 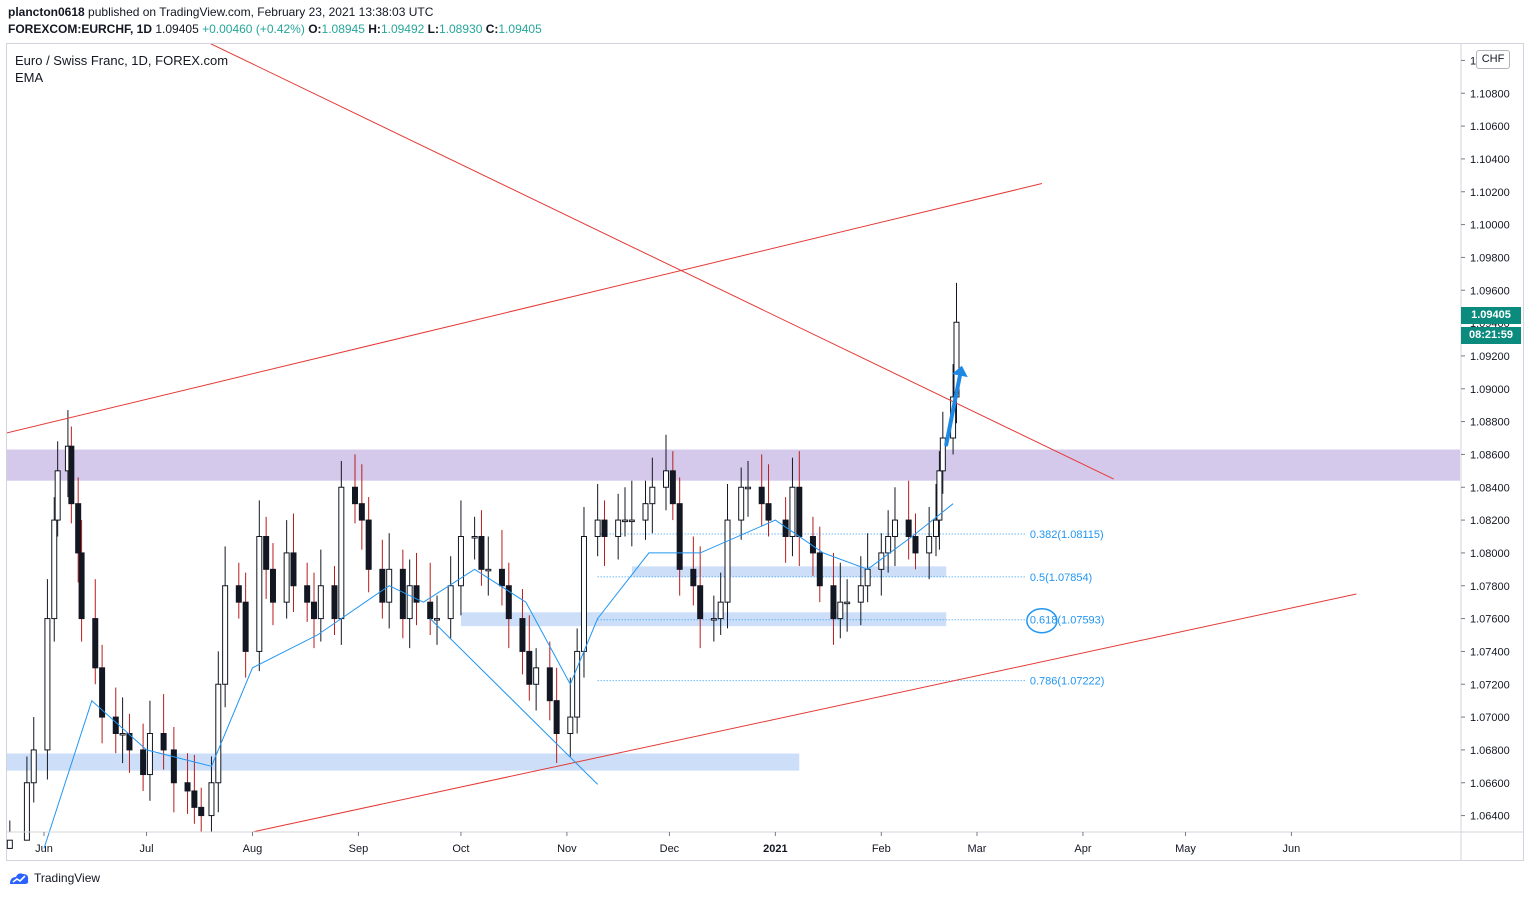 I want to click on price-tick-label: 1.08600, so click(x=1490, y=455).